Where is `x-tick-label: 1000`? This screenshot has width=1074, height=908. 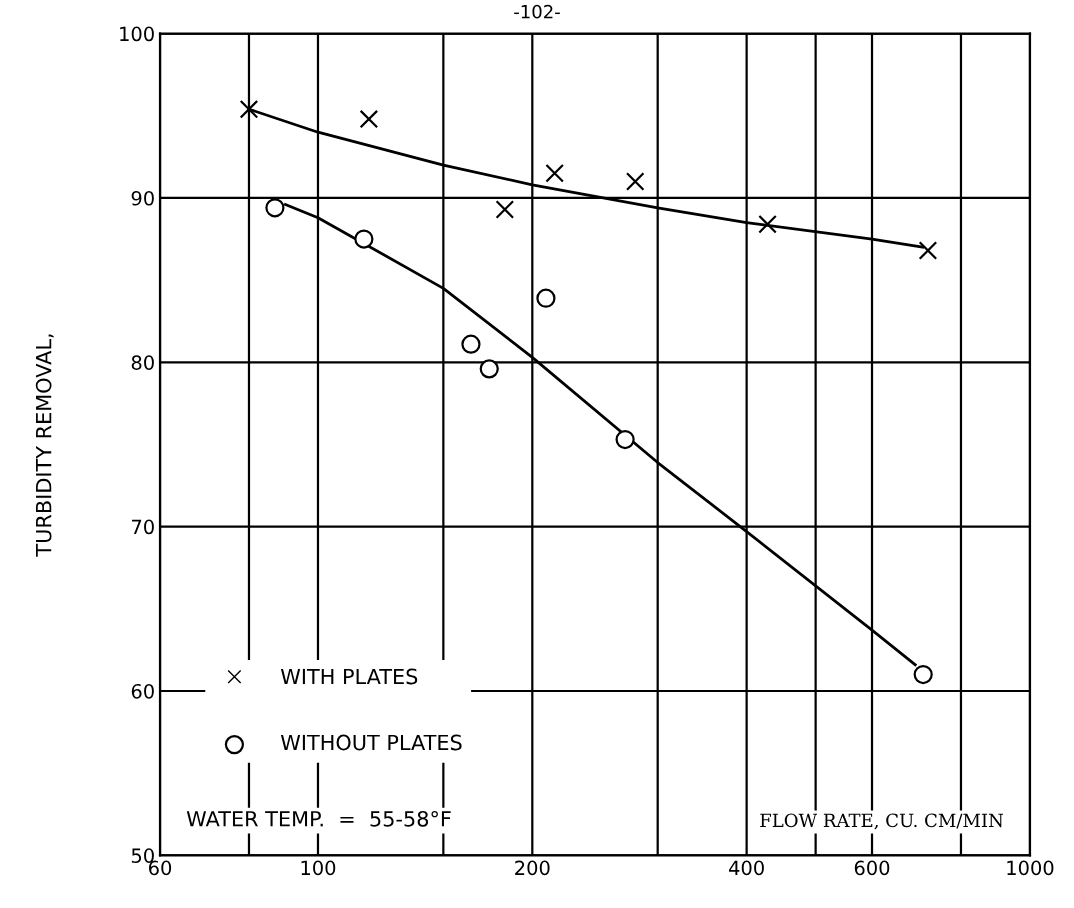 x-tick-label: 1000 is located at coordinates (1030, 868).